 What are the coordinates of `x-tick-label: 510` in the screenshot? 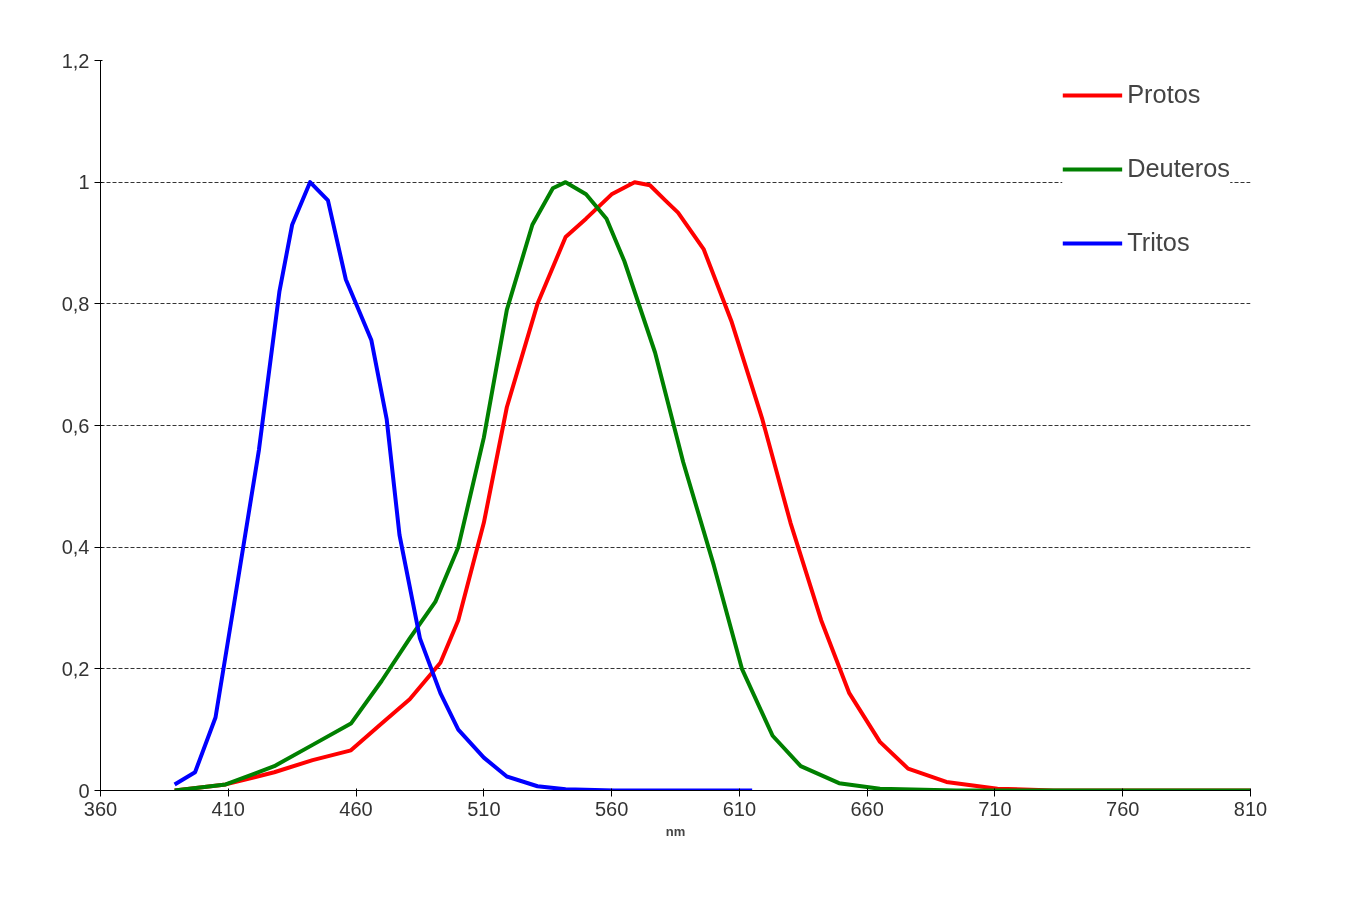 It's located at (484, 808).